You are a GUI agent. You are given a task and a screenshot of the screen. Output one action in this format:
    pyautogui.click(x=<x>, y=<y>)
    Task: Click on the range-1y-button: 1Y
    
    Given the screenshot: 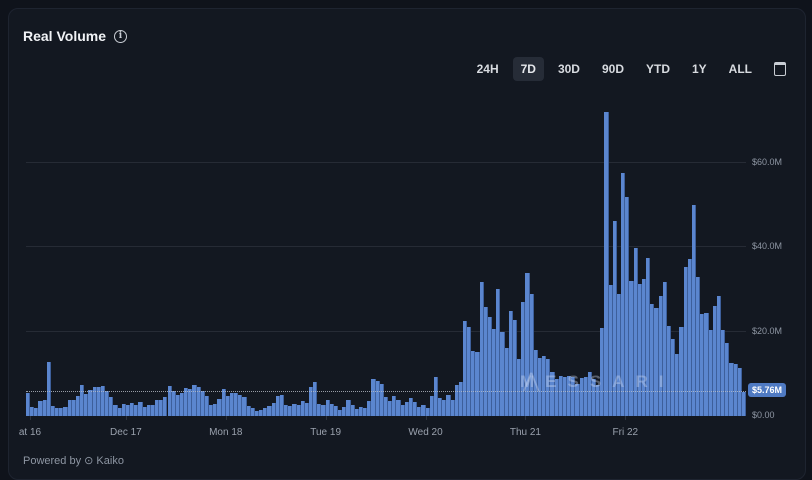 What is the action you would take?
    pyautogui.click(x=699, y=69)
    